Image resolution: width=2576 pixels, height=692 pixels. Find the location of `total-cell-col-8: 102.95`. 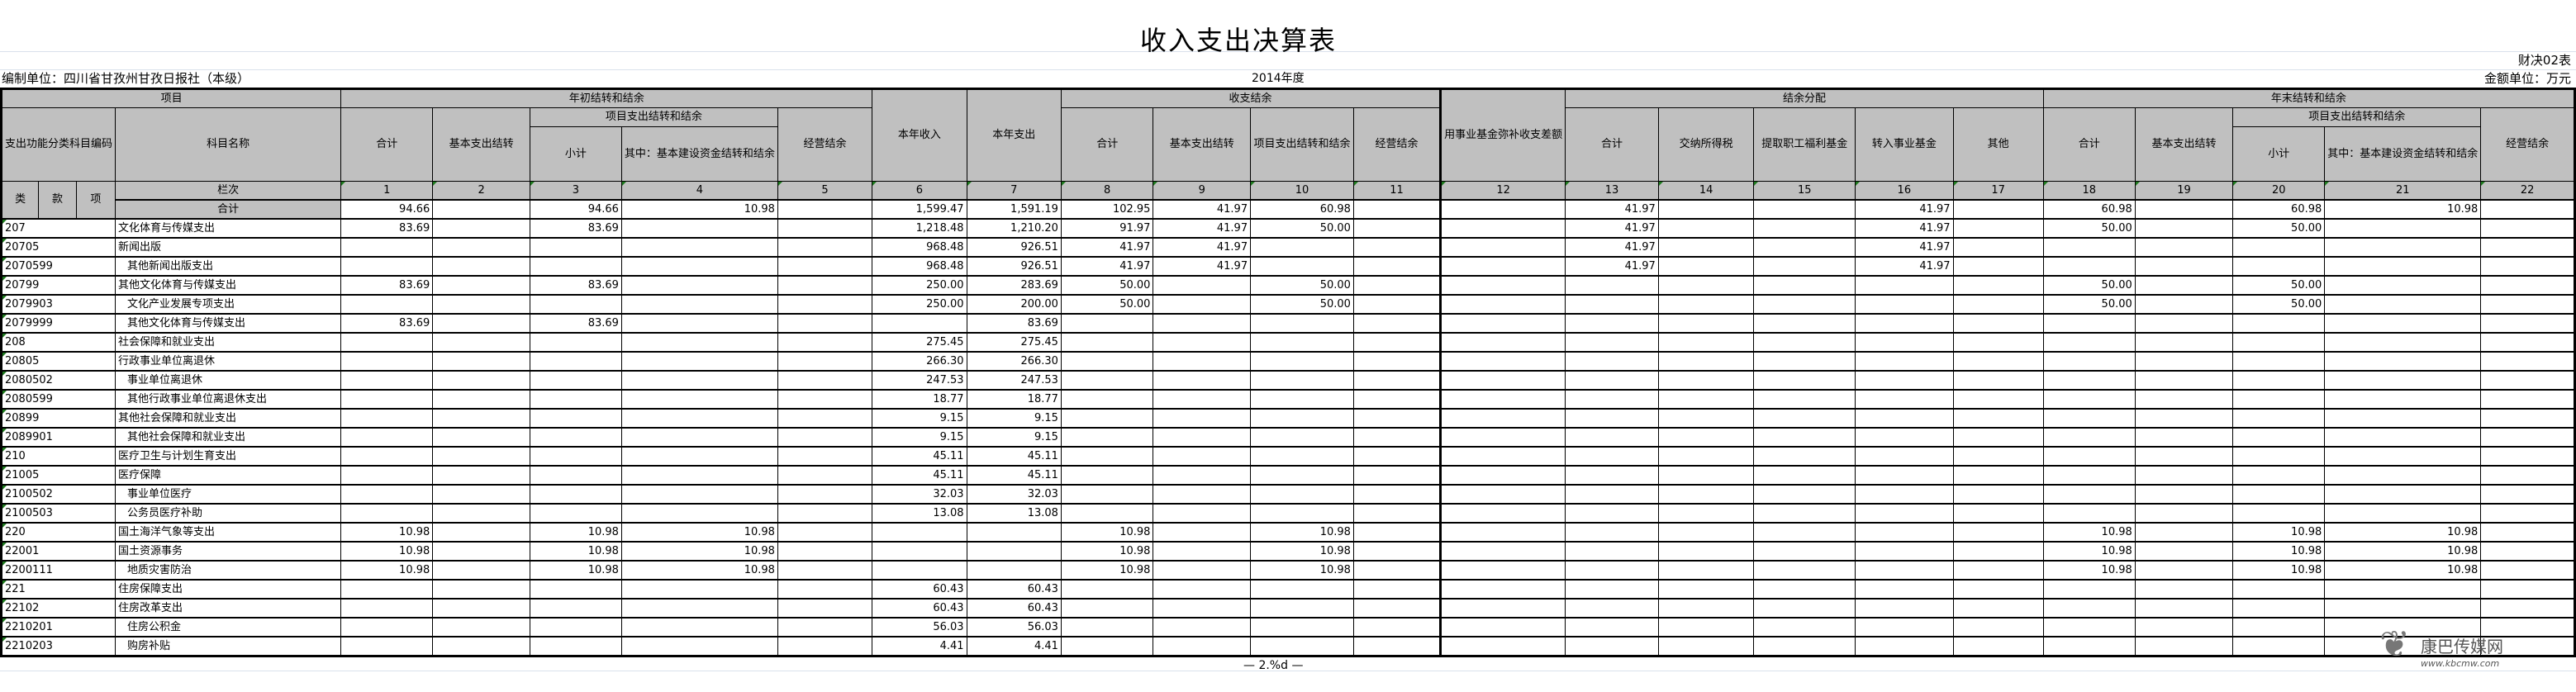

total-cell-col-8: 102.95 is located at coordinates (1107, 210).